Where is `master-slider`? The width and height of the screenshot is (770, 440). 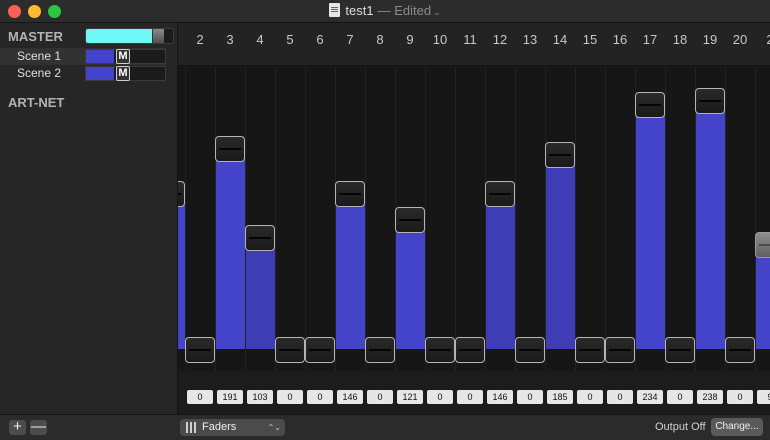 master-slider is located at coordinates (129, 36).